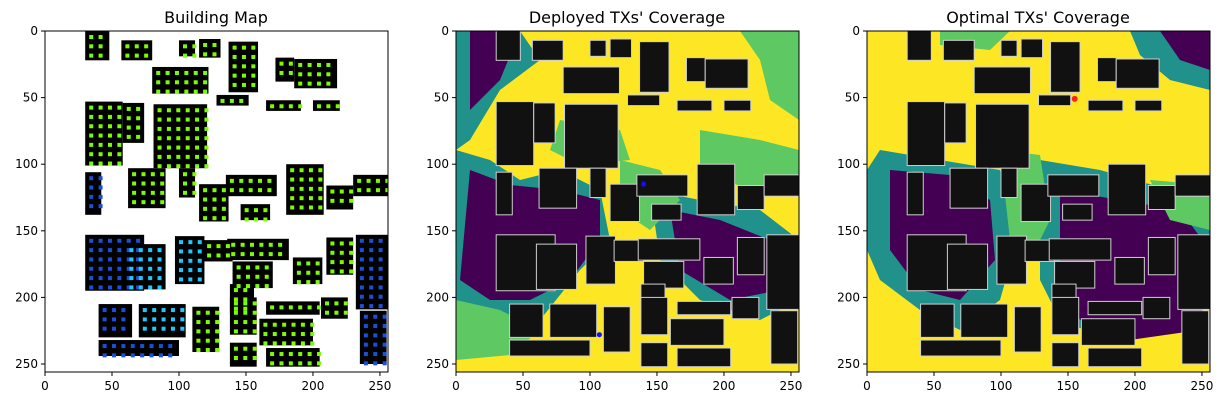  Describe the element at coordinates (30, 98) in the screenshot. I see `y-tick-label: 50` at that location.